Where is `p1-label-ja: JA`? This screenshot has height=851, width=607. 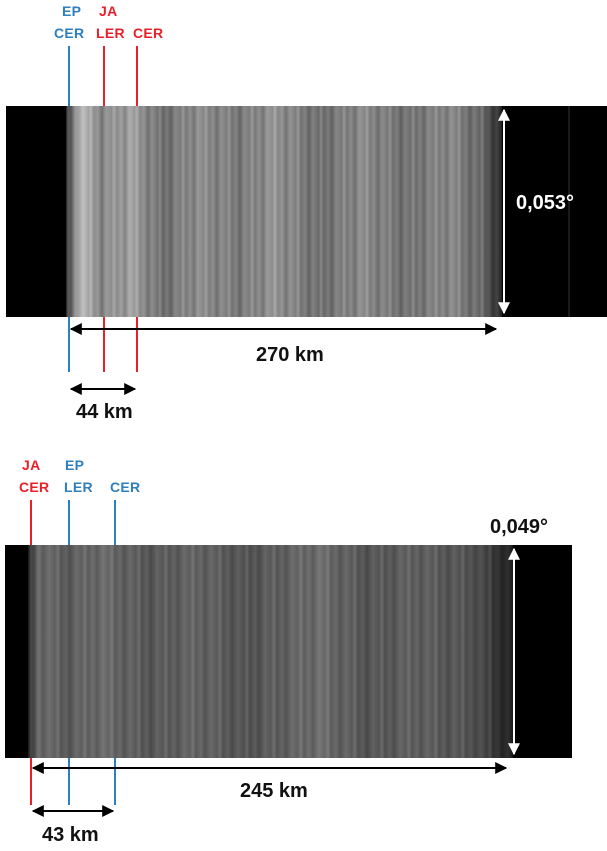 p1-label-ja: JA is located at coordinates (108, 11).